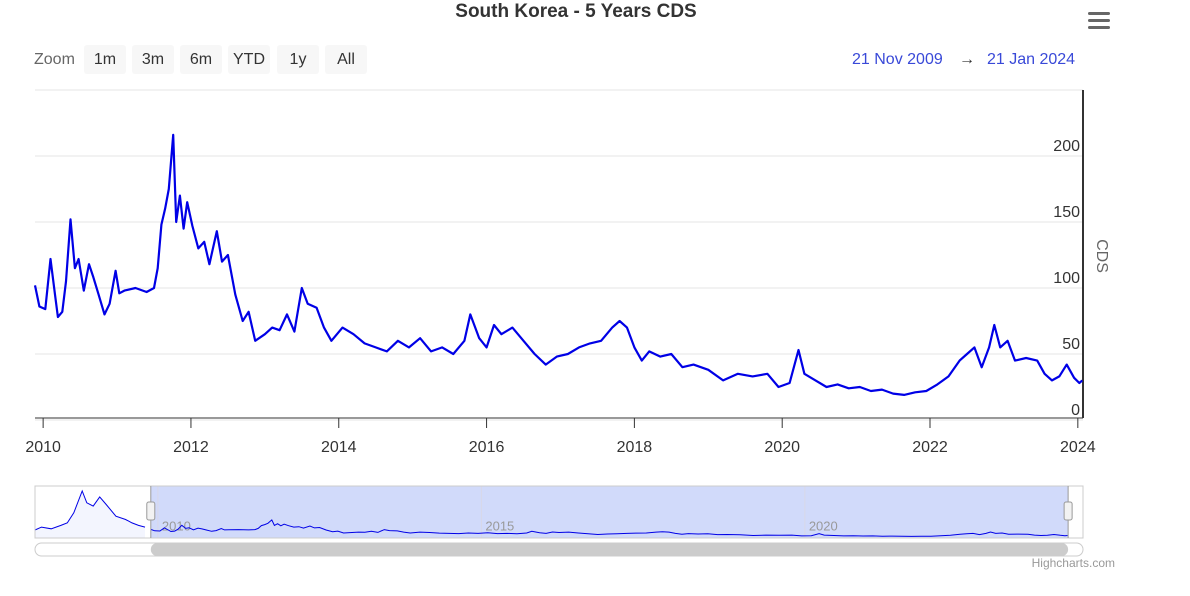 The width and height of the screenshot is (1190, 596). I want to click on navigator-area-early, so click(90, 514).